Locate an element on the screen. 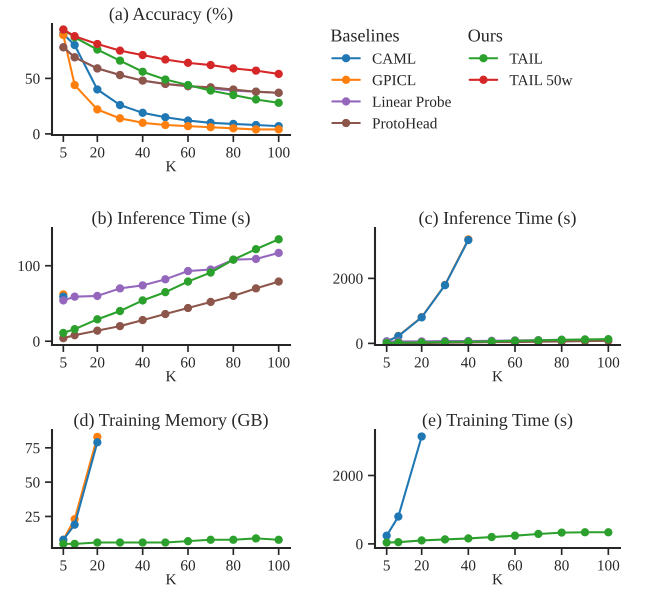  legend-label: TAIL 50w is located at coordinates (541, 80).